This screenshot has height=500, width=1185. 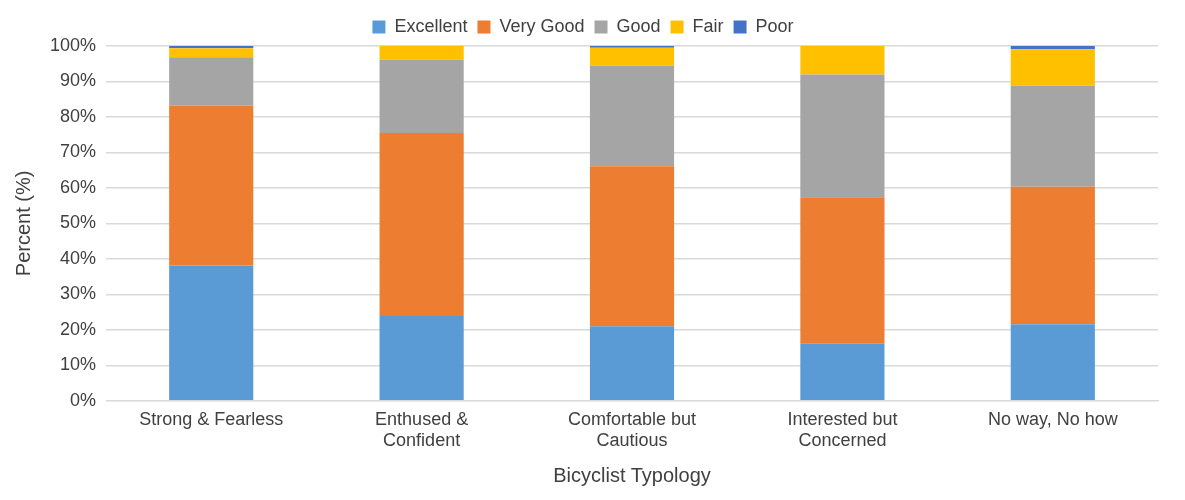 What do you see at coordinates (632, 474) in the screenshot?
I see `x-axis-title: Bicyclist Typology` at bounding box center [632, 474].